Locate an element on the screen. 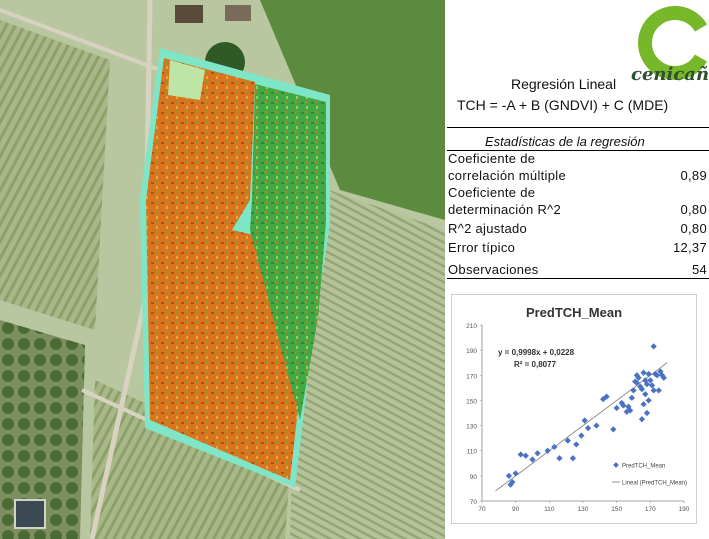  y-tick-label: 130 is located at coordinates (471, 427).